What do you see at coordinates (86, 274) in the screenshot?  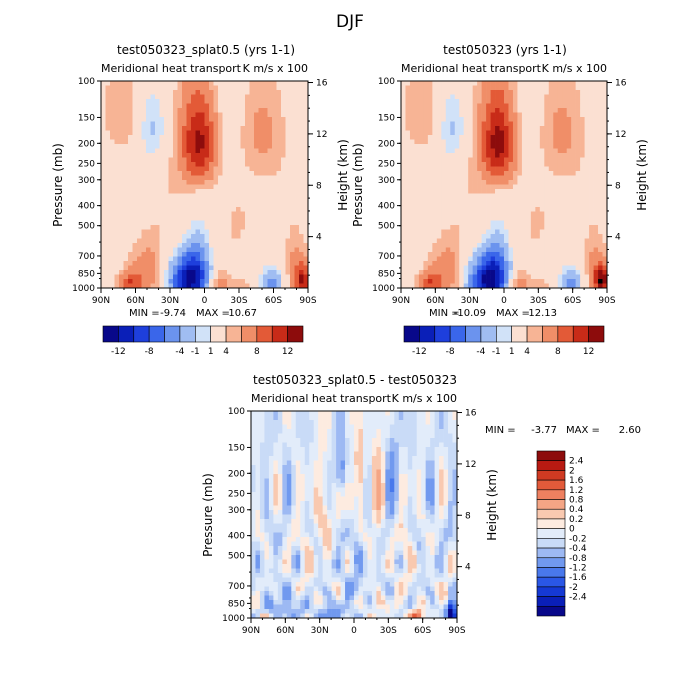 I see `y-tick-label: 850` at bounding box center [86, 274].